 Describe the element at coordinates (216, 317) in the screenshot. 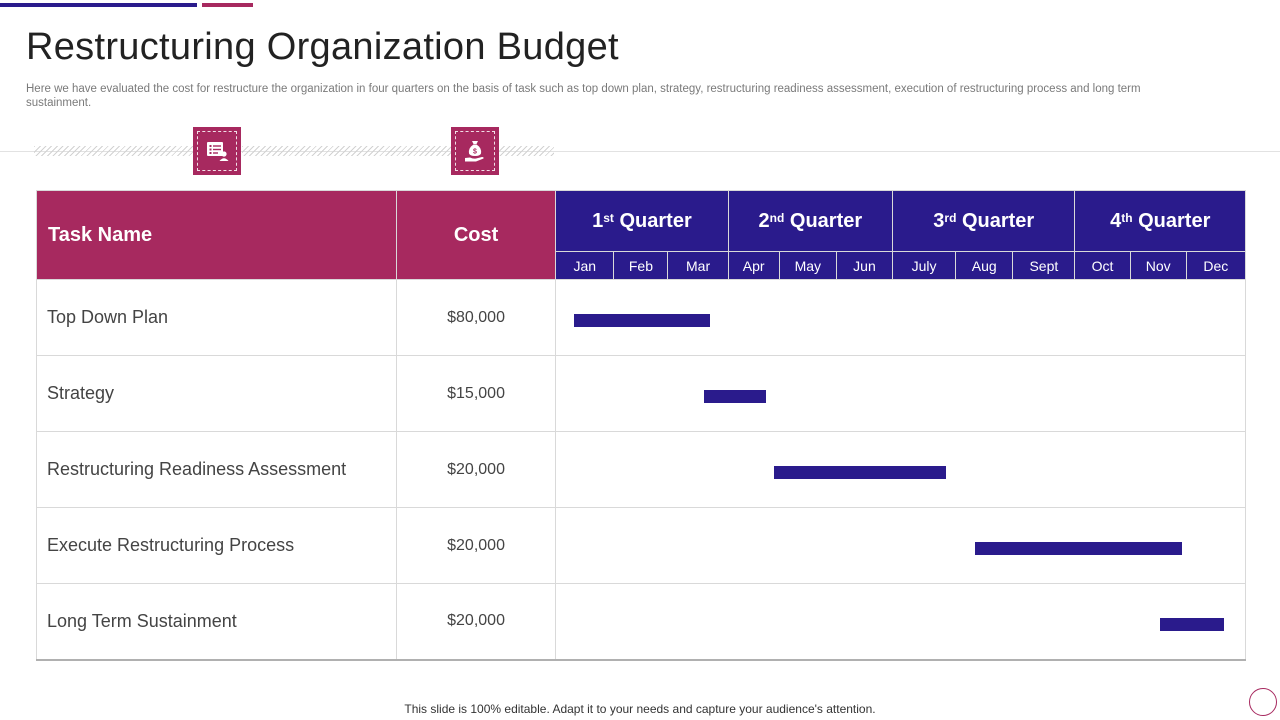

I see `task-name: Top Down Plan` at that location.